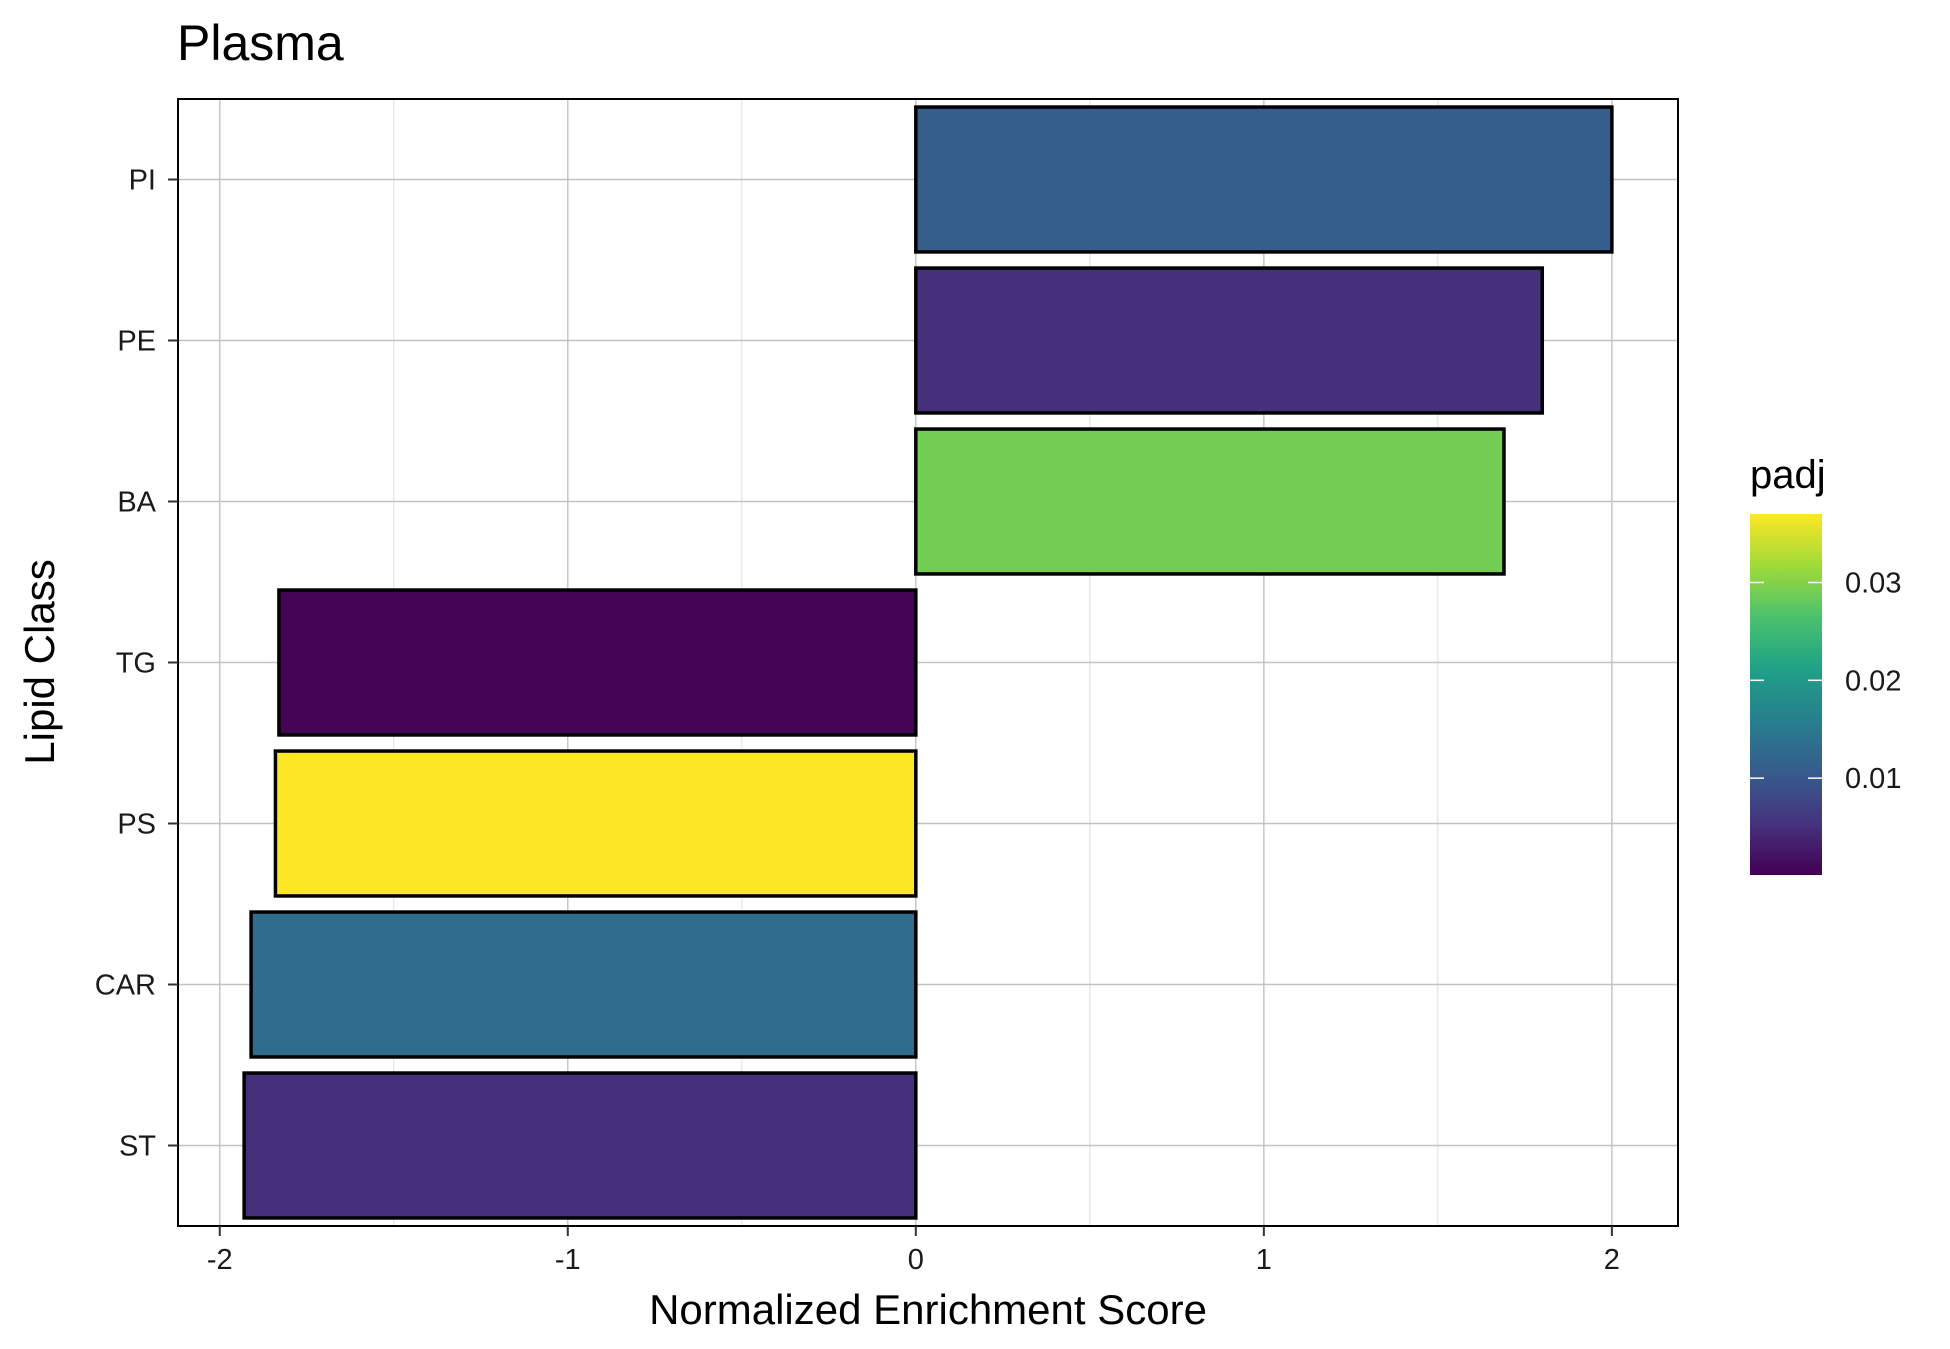 The image size is (1950, 1349). I want to click on y-axis: PI PE BA TG PS CAR ST, so click(136, 664).